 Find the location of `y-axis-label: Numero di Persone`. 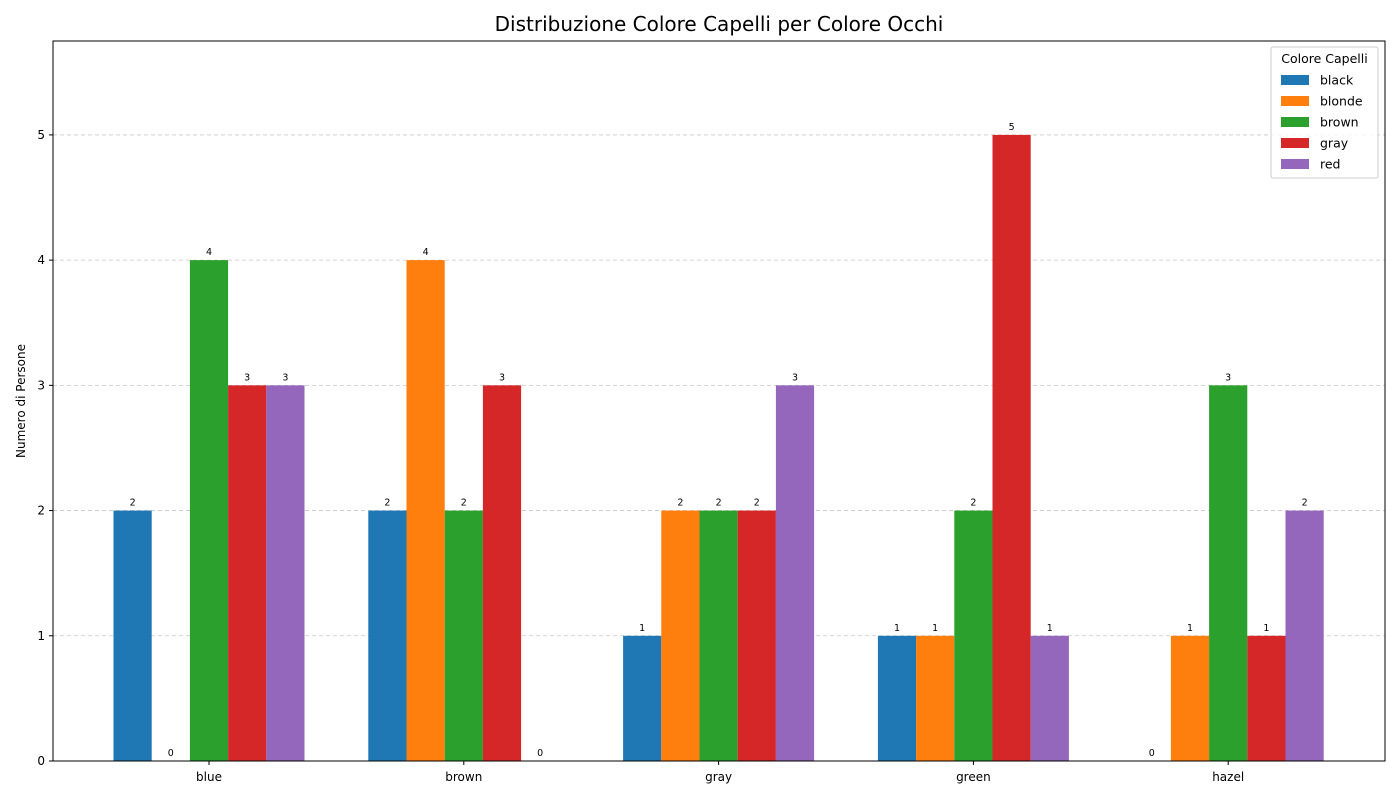

y-axis-label: Numero di Persone is located at coordinates (21, 401).